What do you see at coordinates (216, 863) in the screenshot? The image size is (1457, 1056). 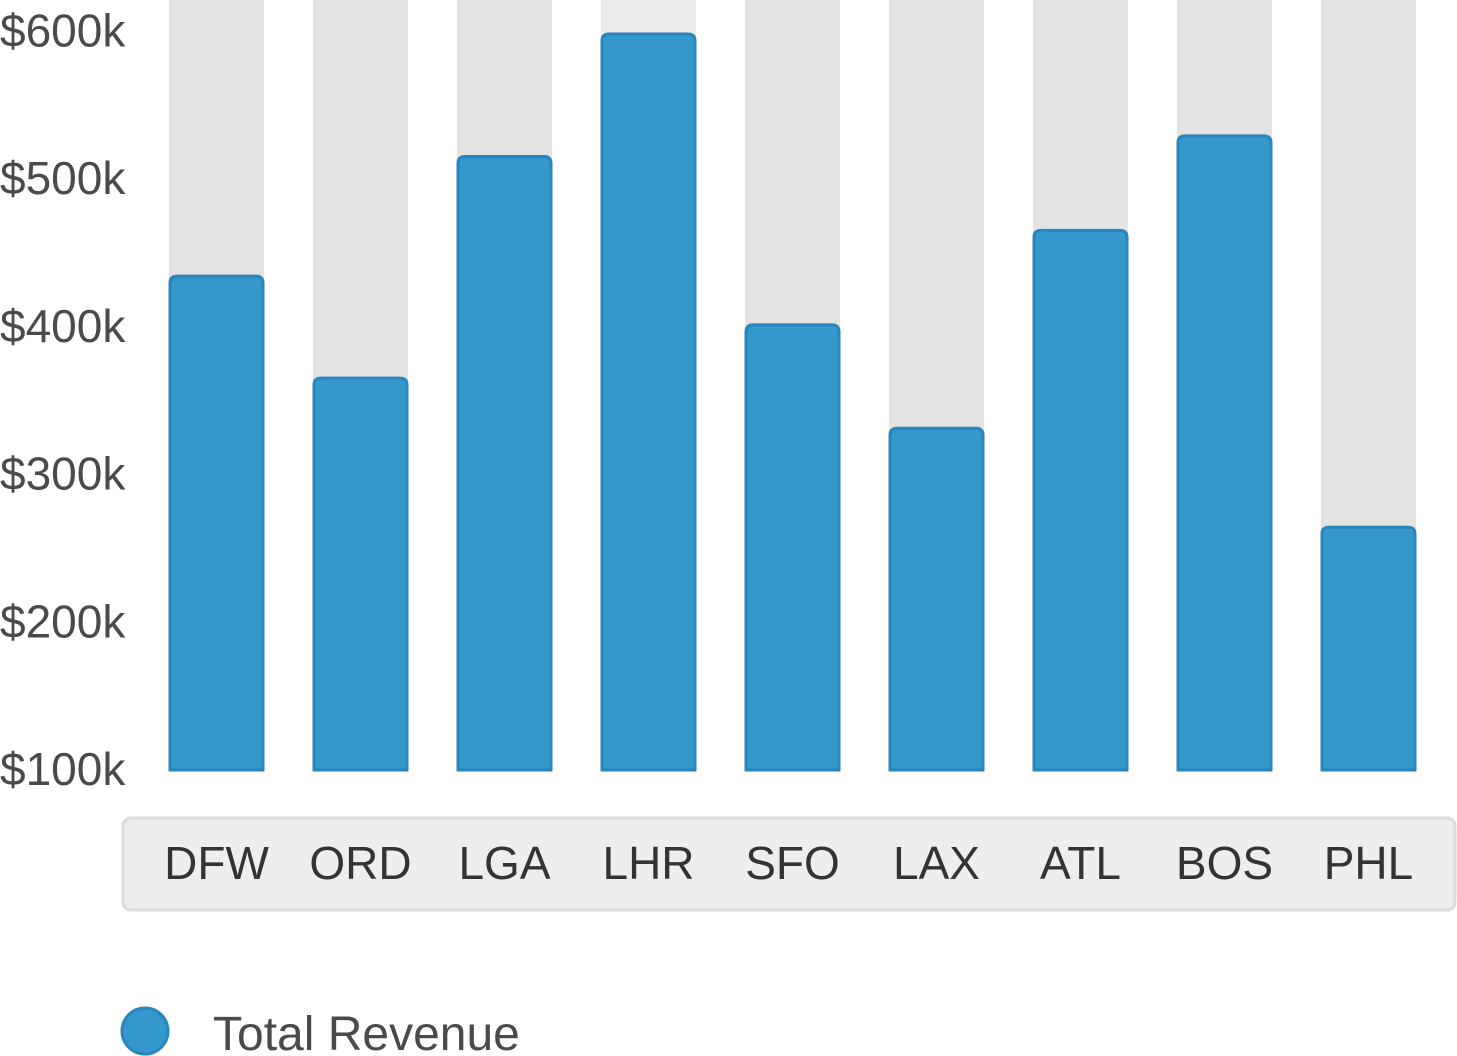 I see `x-tick-label: DFW` at bounding box center [216, 863].